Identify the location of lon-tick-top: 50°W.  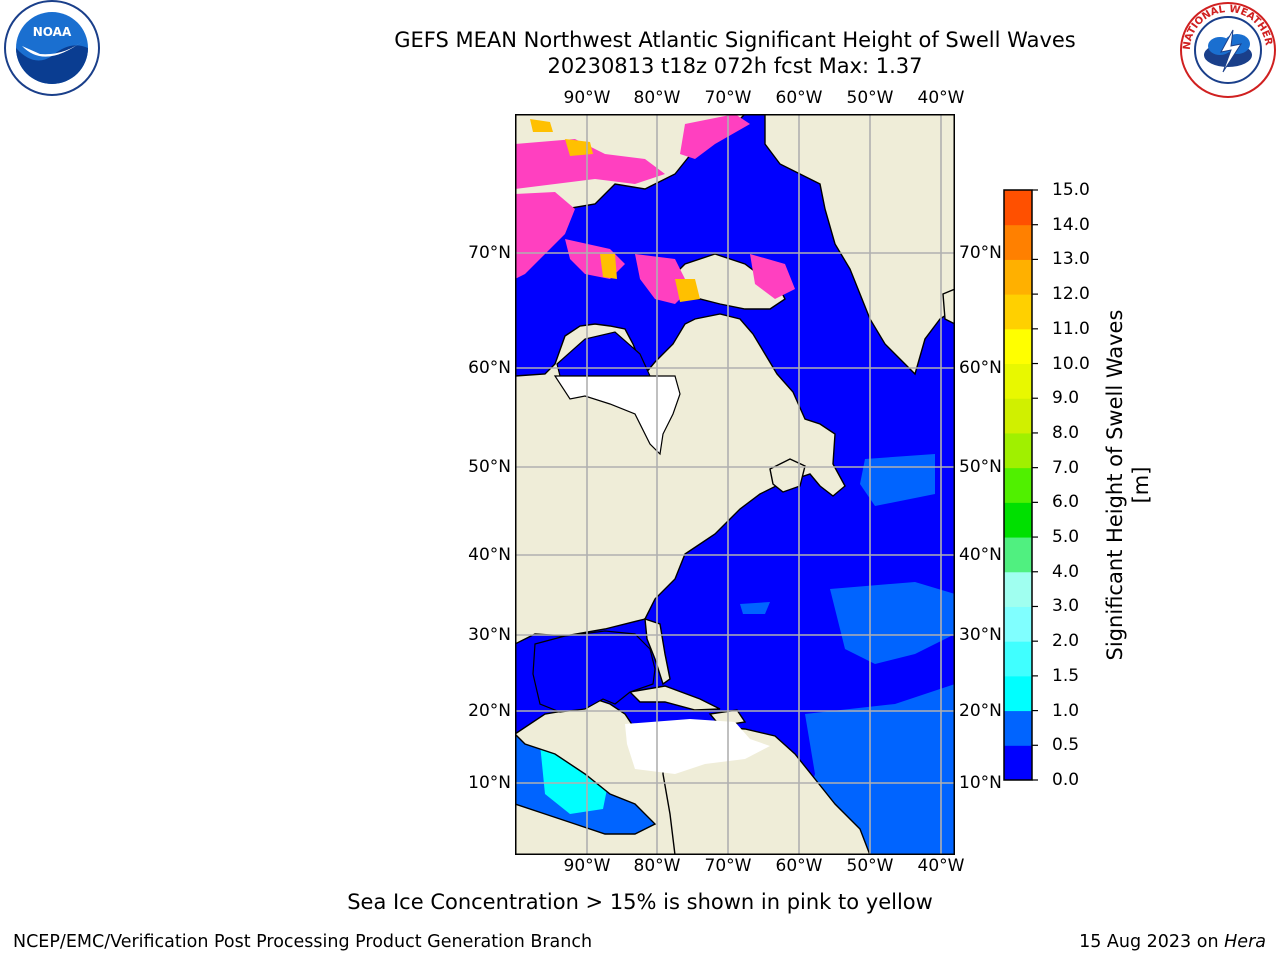
(870, 98).